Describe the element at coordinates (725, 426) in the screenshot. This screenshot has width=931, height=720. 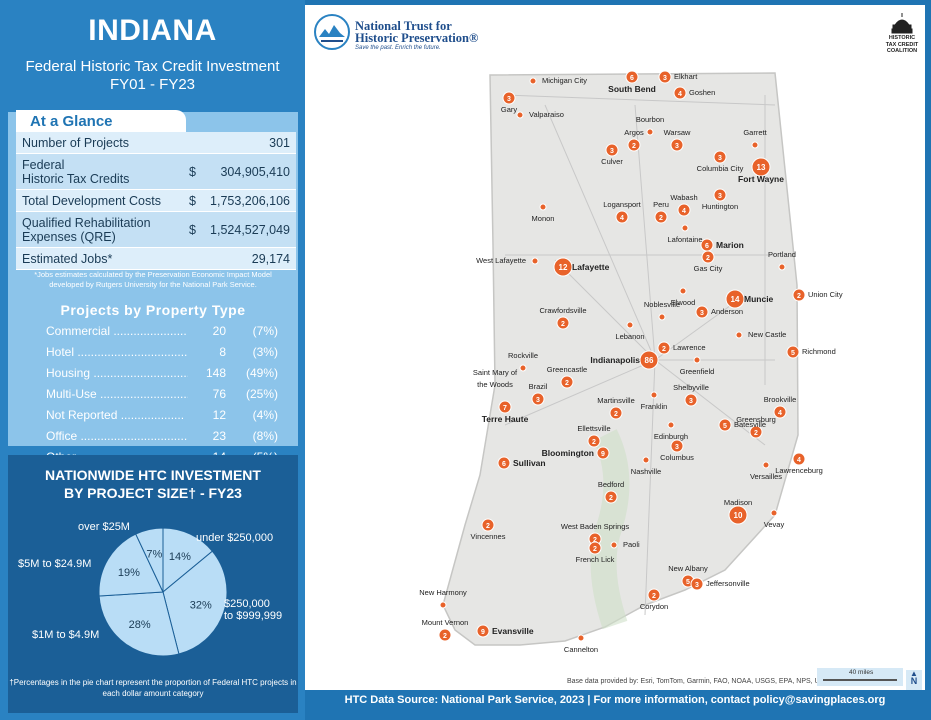
I see `city-project-count: 5` at that location.